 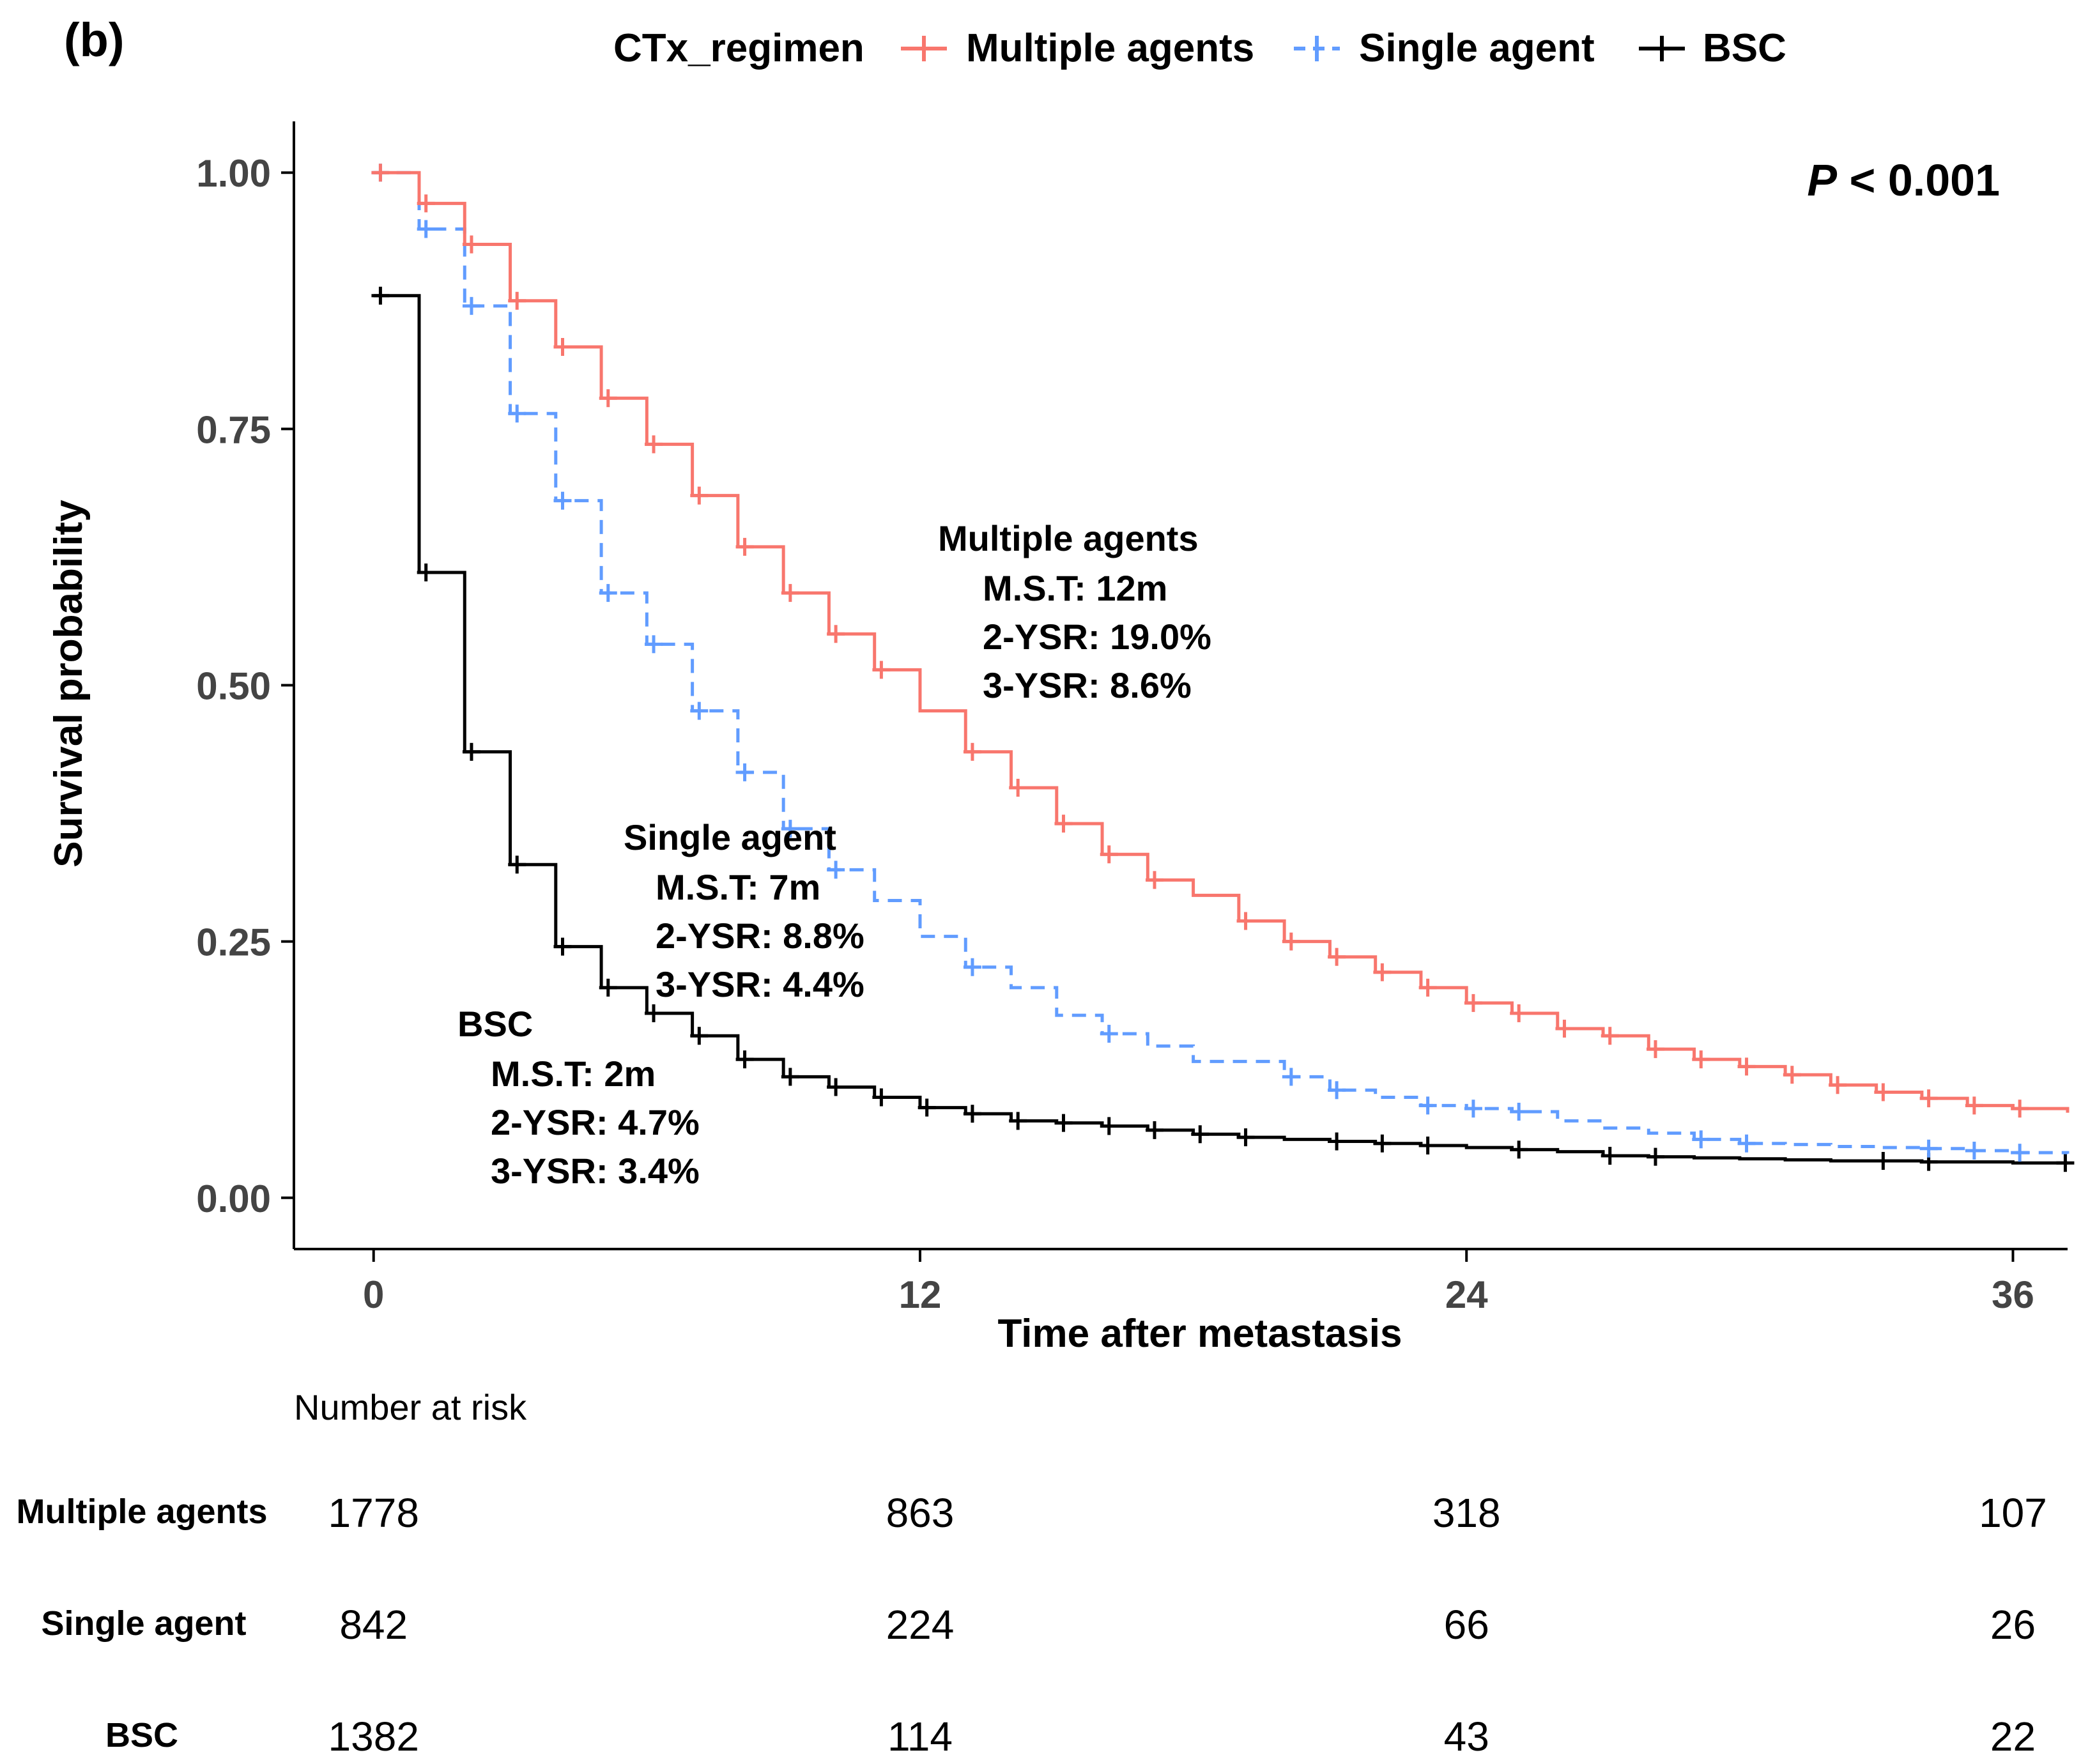 What do you see at coordinates (738, 48) in the screenshot?
I see `legend-title: CTx_regimen` at bounding box center [738, 48].